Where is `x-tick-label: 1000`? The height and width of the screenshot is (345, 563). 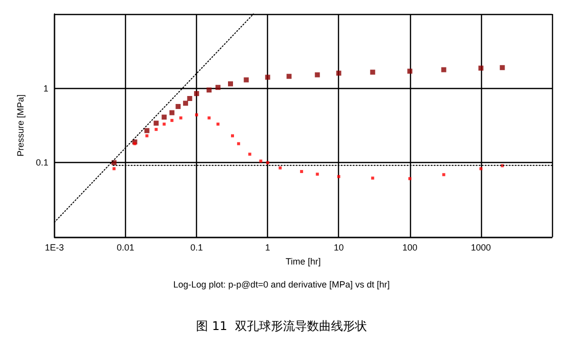 x-tick-label: 1000 is located at coordinates (480, 247).